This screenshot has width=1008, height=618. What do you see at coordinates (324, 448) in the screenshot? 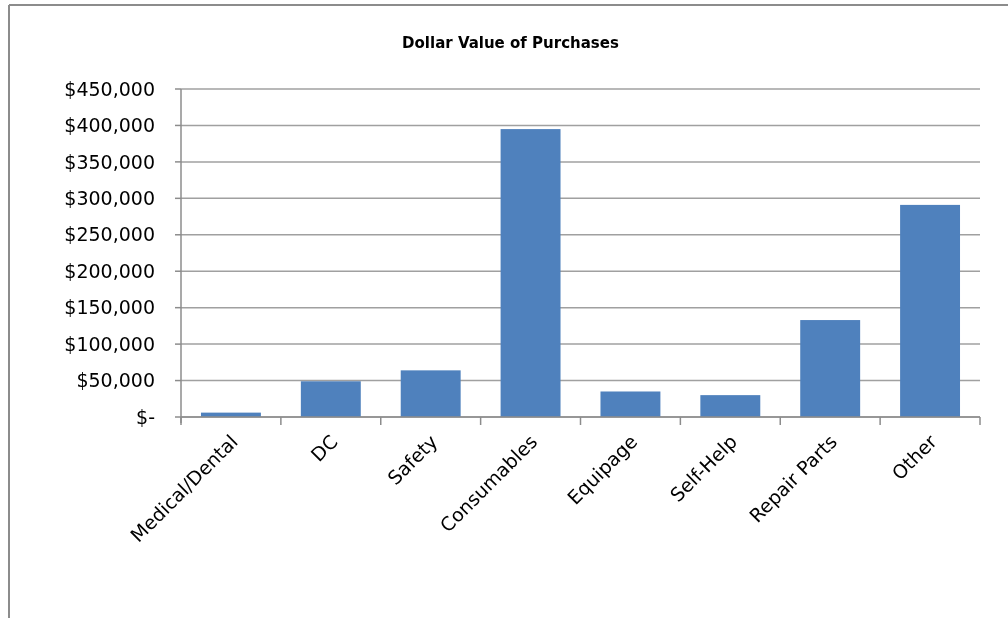
I see `x-tick-label: DC` at bounding box center [324, 448].